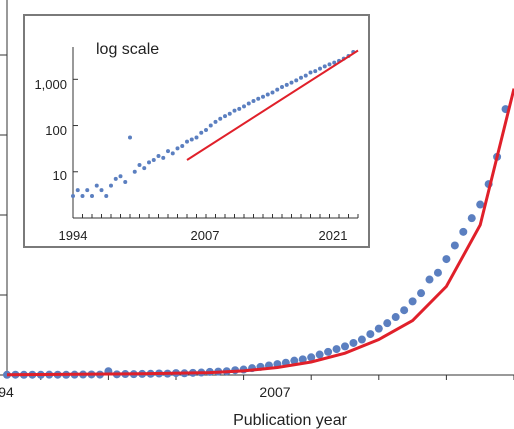 Image resolution: width=514 pixels, height=429 pixels. Describe the element at coordinates (75, 125) in the screenshot. I see `inset-y-ticks` at that location.